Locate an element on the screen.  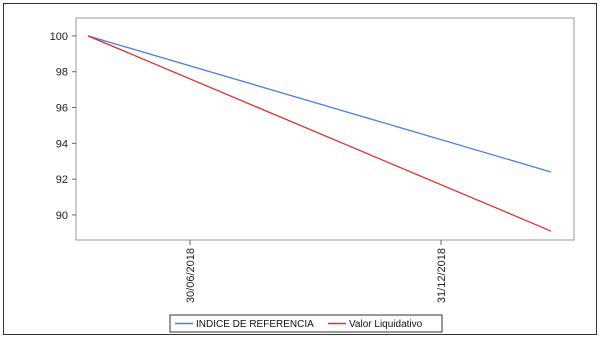
y-tick-label: 92 is located at coordinates (62, 180).